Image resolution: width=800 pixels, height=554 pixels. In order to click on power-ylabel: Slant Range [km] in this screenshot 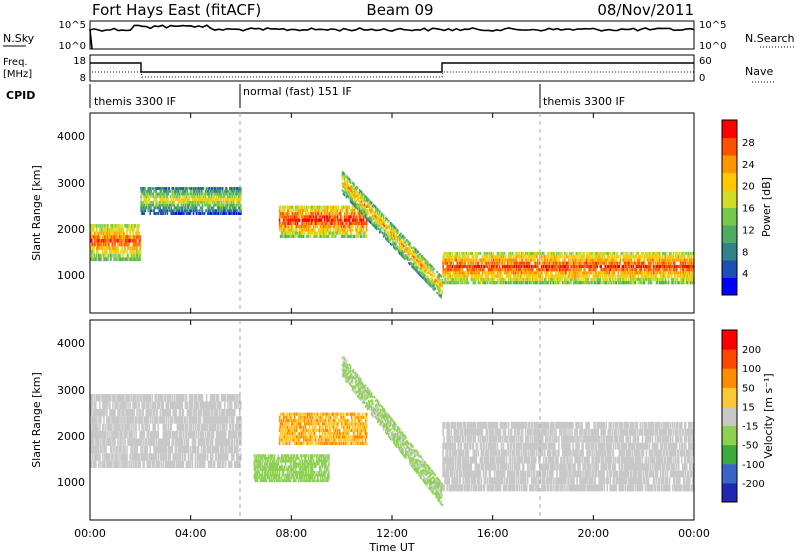, I will do `click(36, 213)`.